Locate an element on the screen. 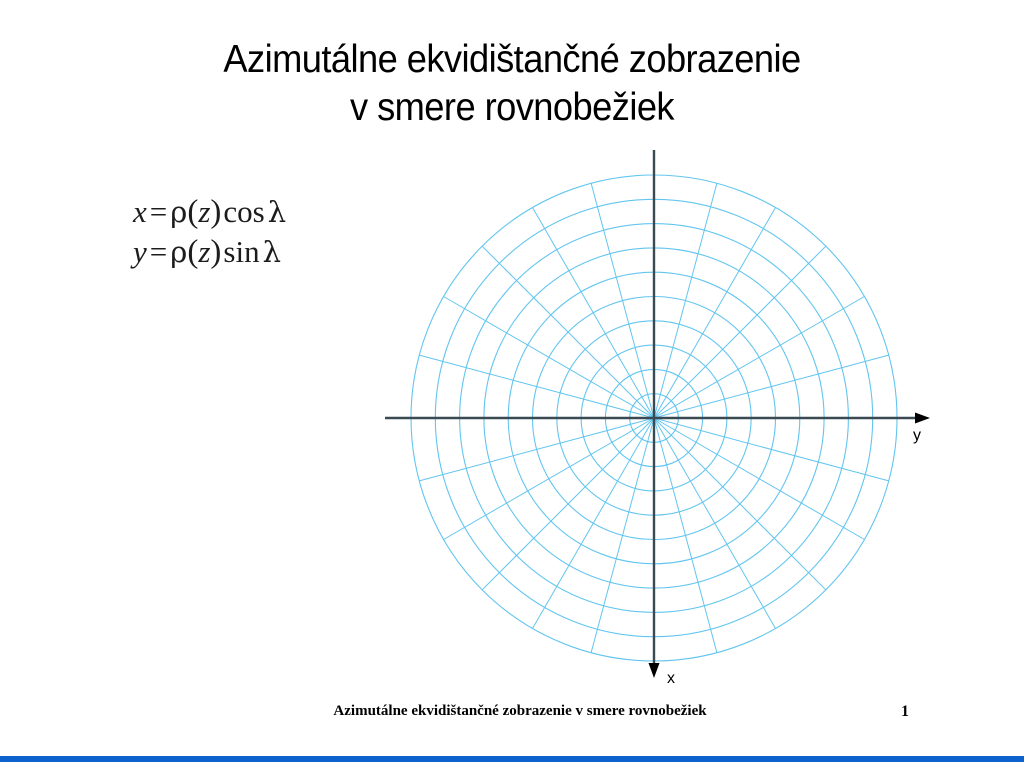  page-number: 1 is located at coordinates (905, 711).